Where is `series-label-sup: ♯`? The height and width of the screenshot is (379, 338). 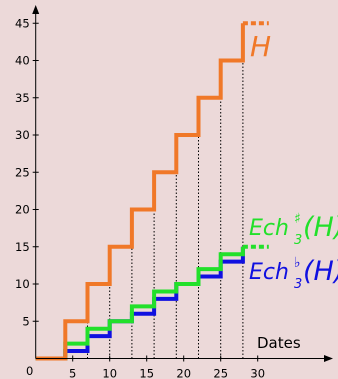
series-label-sup: ♯ is located at coordinates (297, 219).